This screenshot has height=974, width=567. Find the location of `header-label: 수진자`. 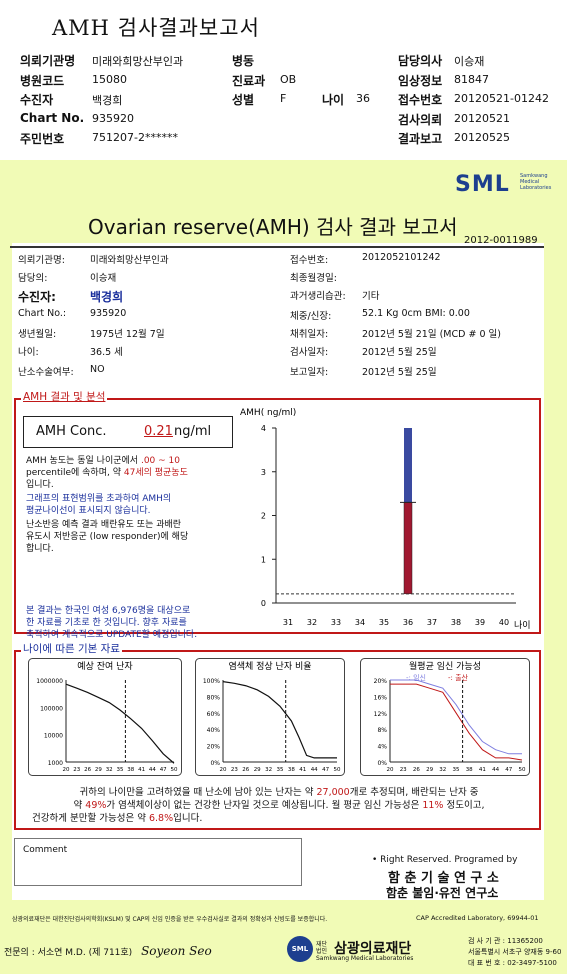

header-label: 수진자 is located at coordinates (37, 100).